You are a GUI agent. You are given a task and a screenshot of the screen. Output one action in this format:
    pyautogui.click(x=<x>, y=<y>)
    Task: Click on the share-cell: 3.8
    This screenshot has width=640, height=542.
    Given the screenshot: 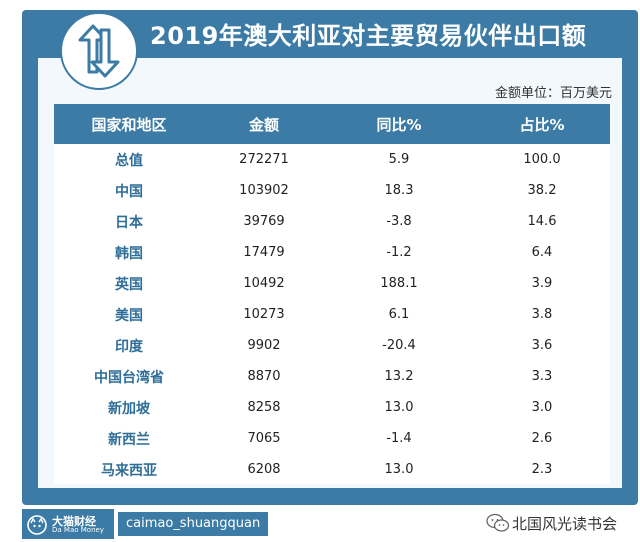 What is the action you would take?
    pyautogui.click(x=542, y=314)
    